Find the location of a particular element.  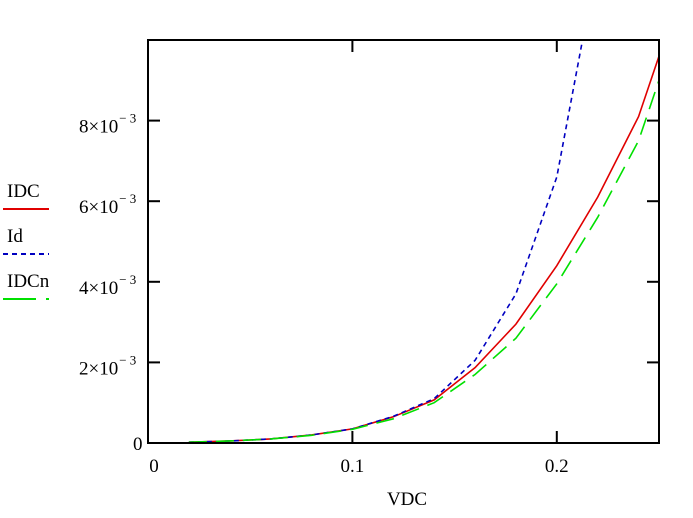

x-tick-label: 0 is located at coordinates (154, 466).